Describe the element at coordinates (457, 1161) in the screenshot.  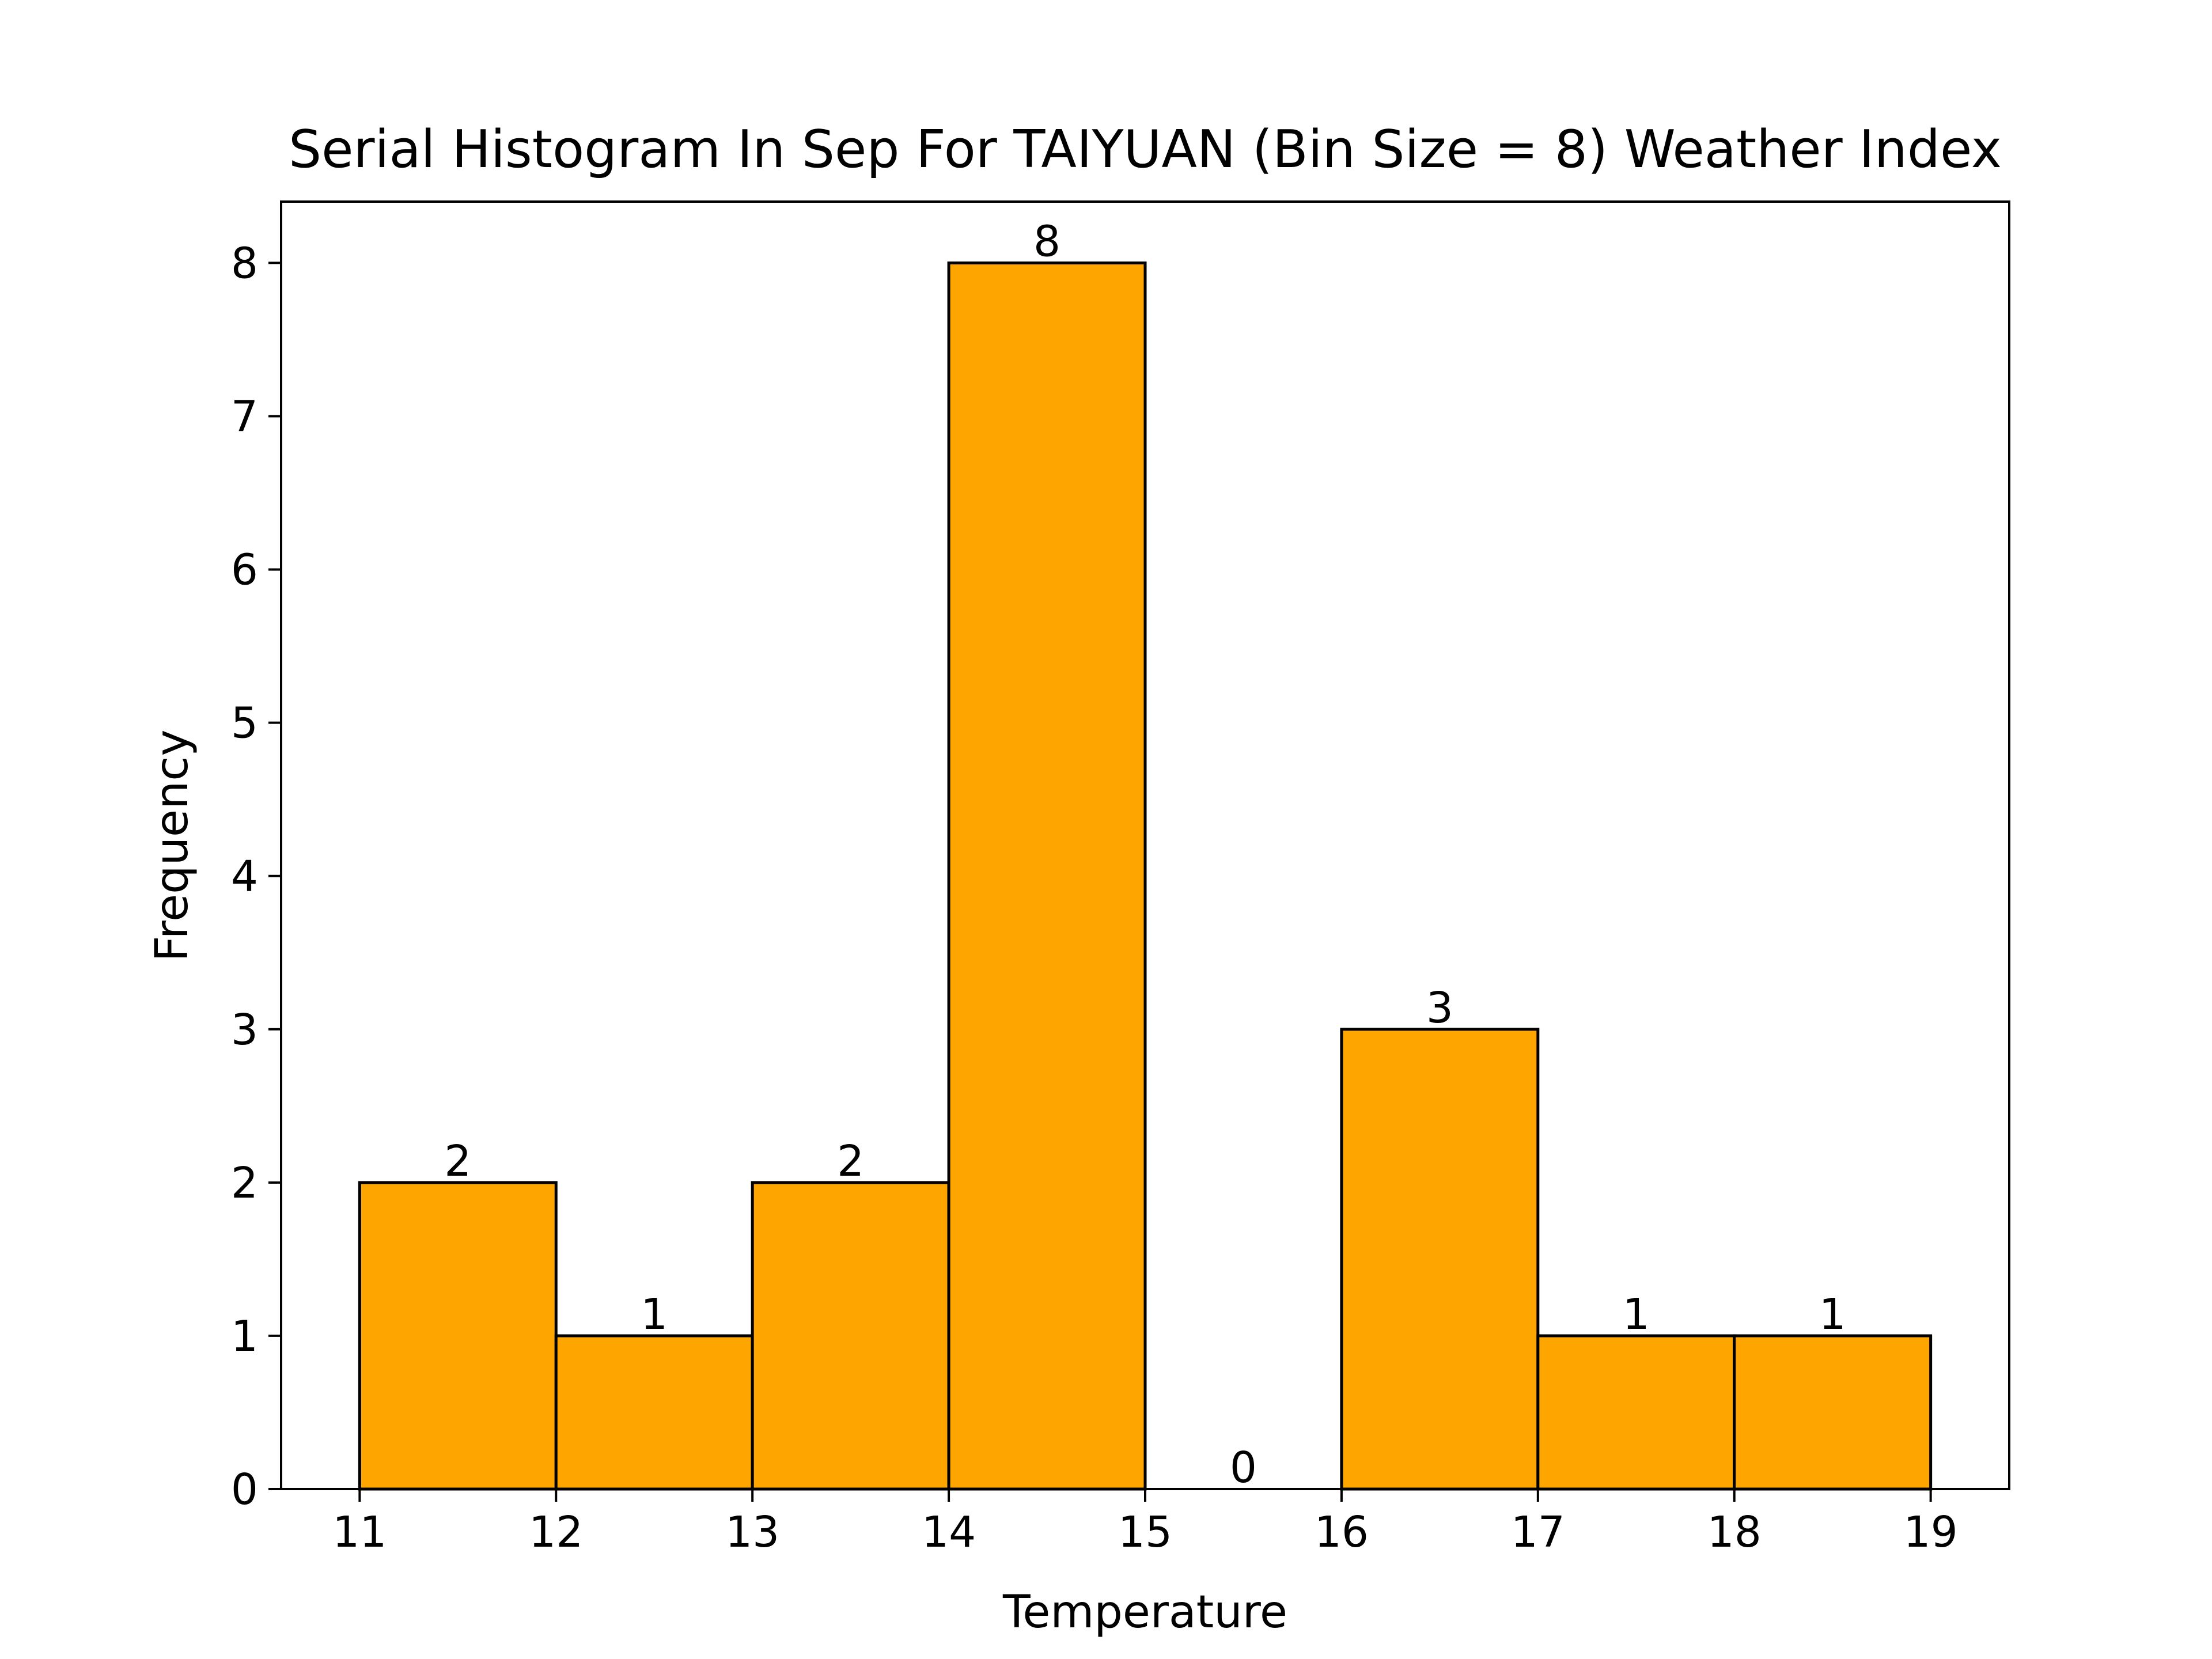
I see `bar-label-0: 2` at that location.